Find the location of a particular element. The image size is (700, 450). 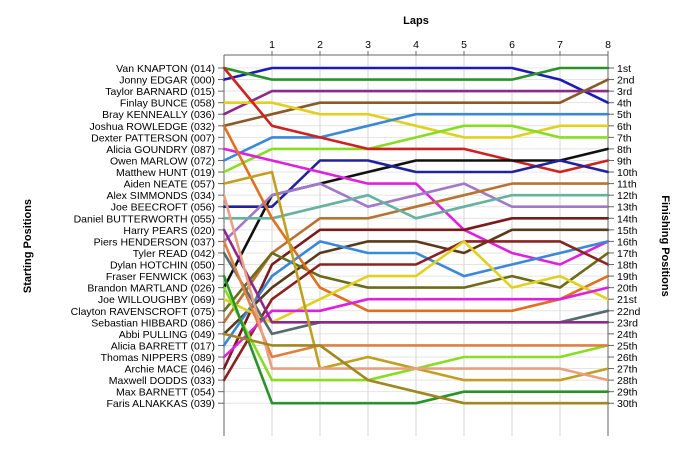

finish-position-label: 6th is located at coordinates (624, 127).